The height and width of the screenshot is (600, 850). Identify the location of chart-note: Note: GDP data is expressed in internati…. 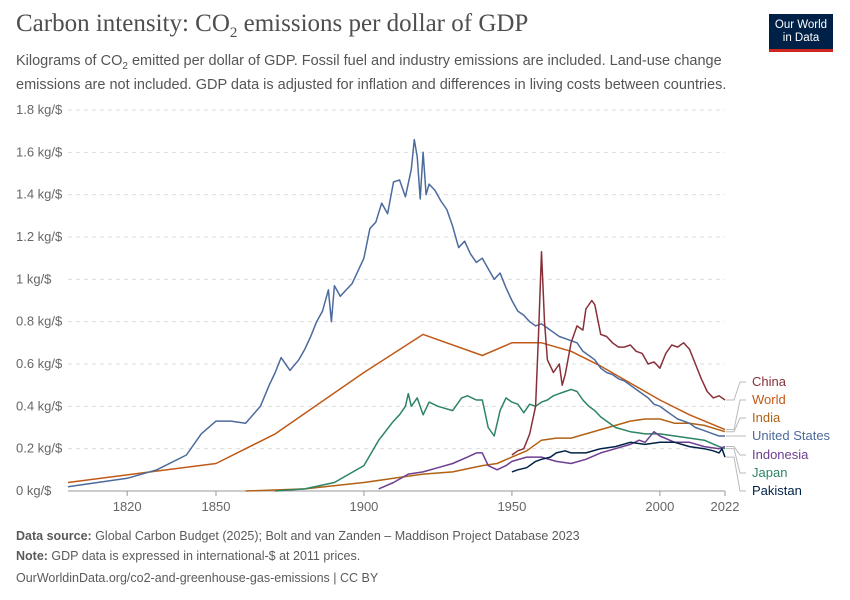
(188, 556).